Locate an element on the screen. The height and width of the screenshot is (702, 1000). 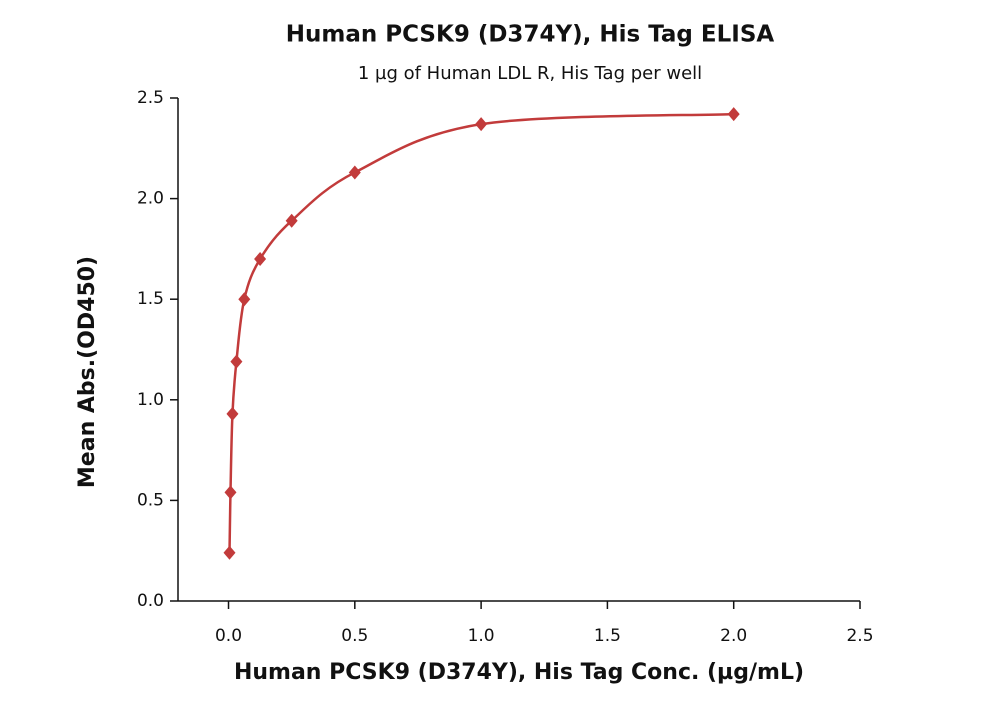
y-tick-label: 2.5 is located at coordinates (150, 98).